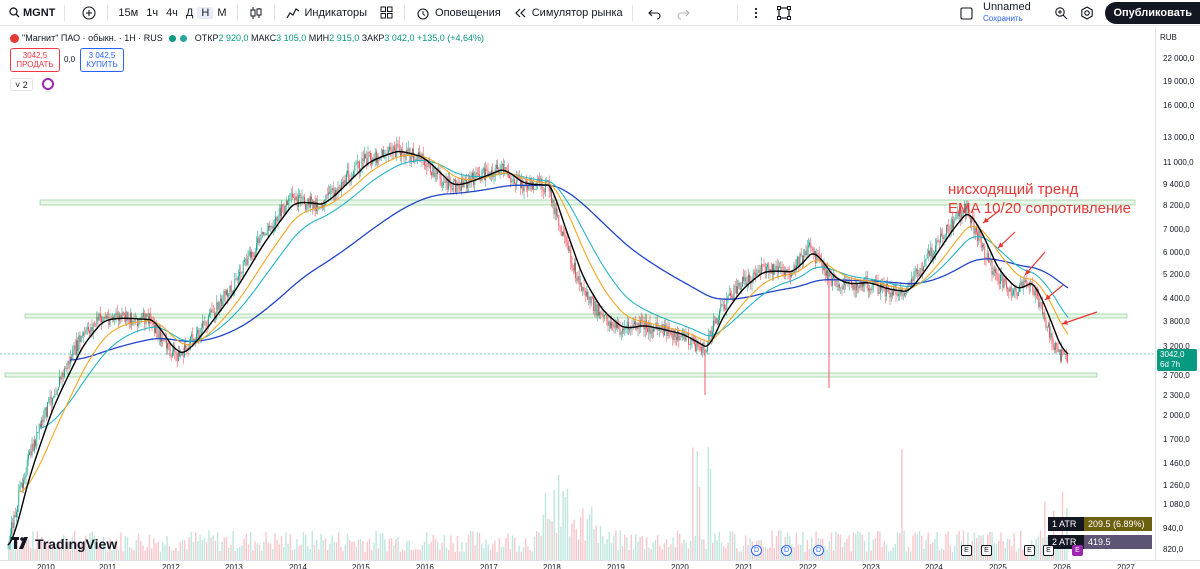 This screenshot has width=1200, height=569. I want to click on currency-selector: RUB, so click(1168, 37).